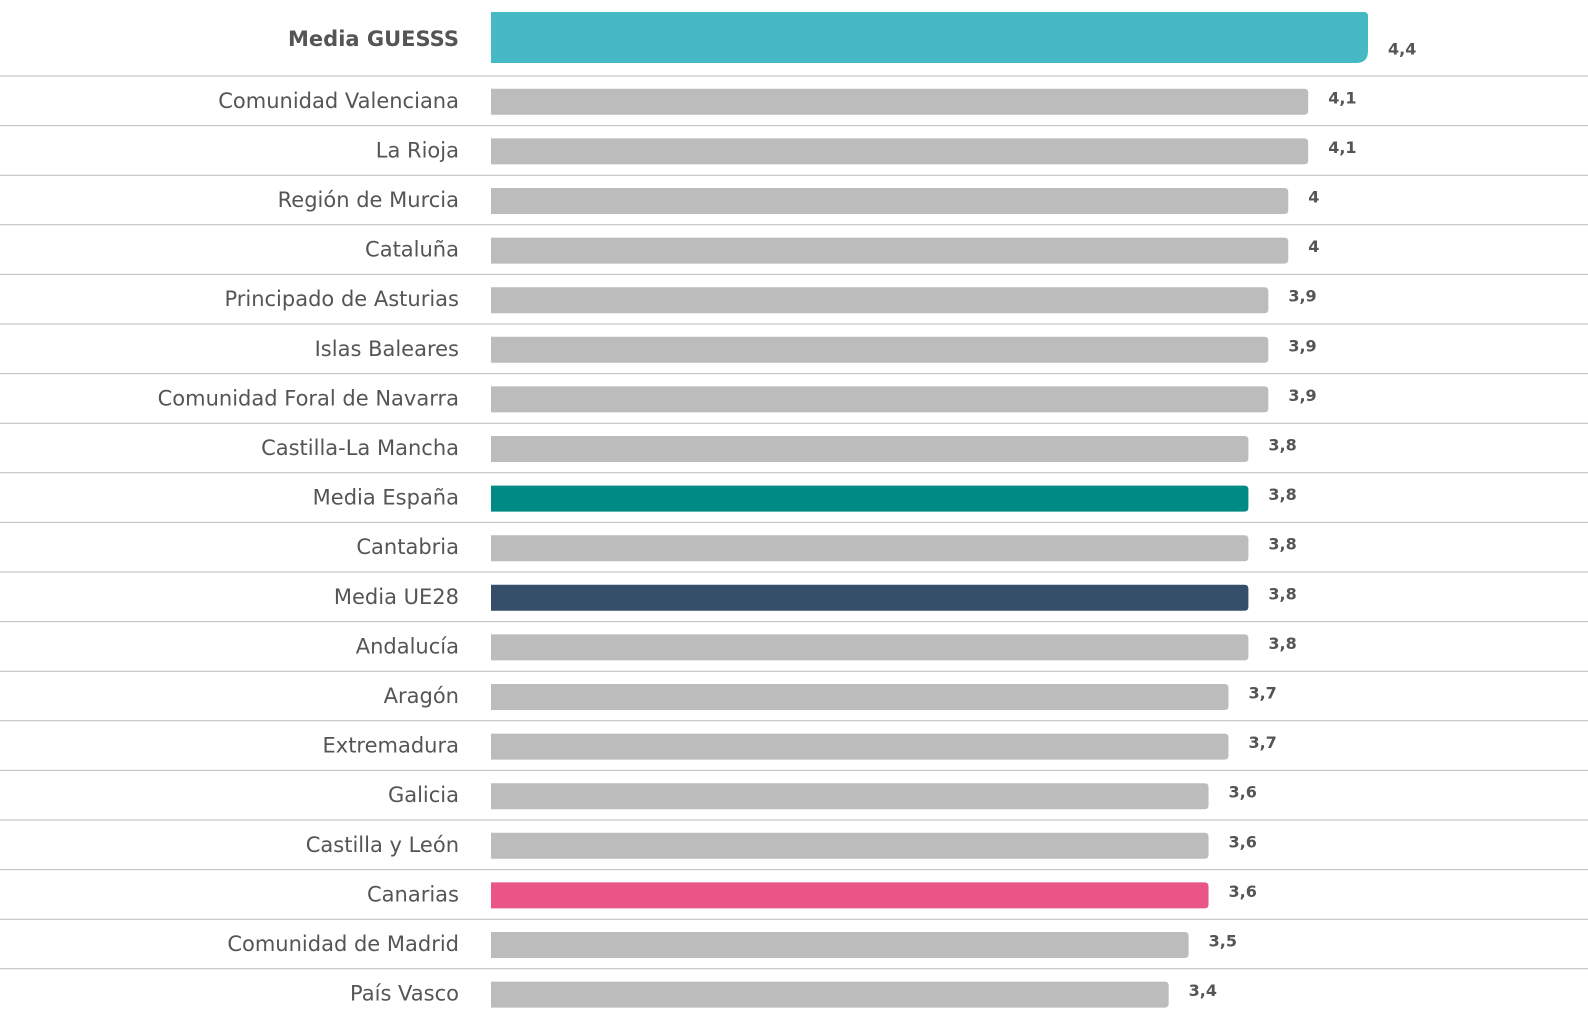  What do you see at coordinates (1402, 49) in the screenshot?
I see `value-label: 4,4` at bounding box center [1402, 49].